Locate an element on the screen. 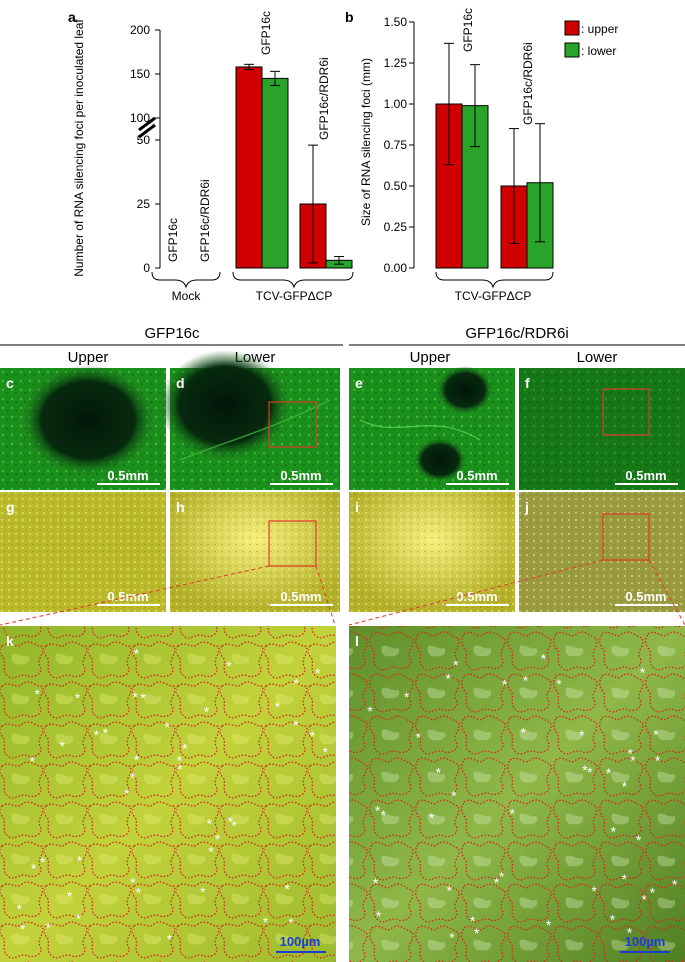  chart-b-y-tick-label: 0.50 is located at coordinates (396, 186).